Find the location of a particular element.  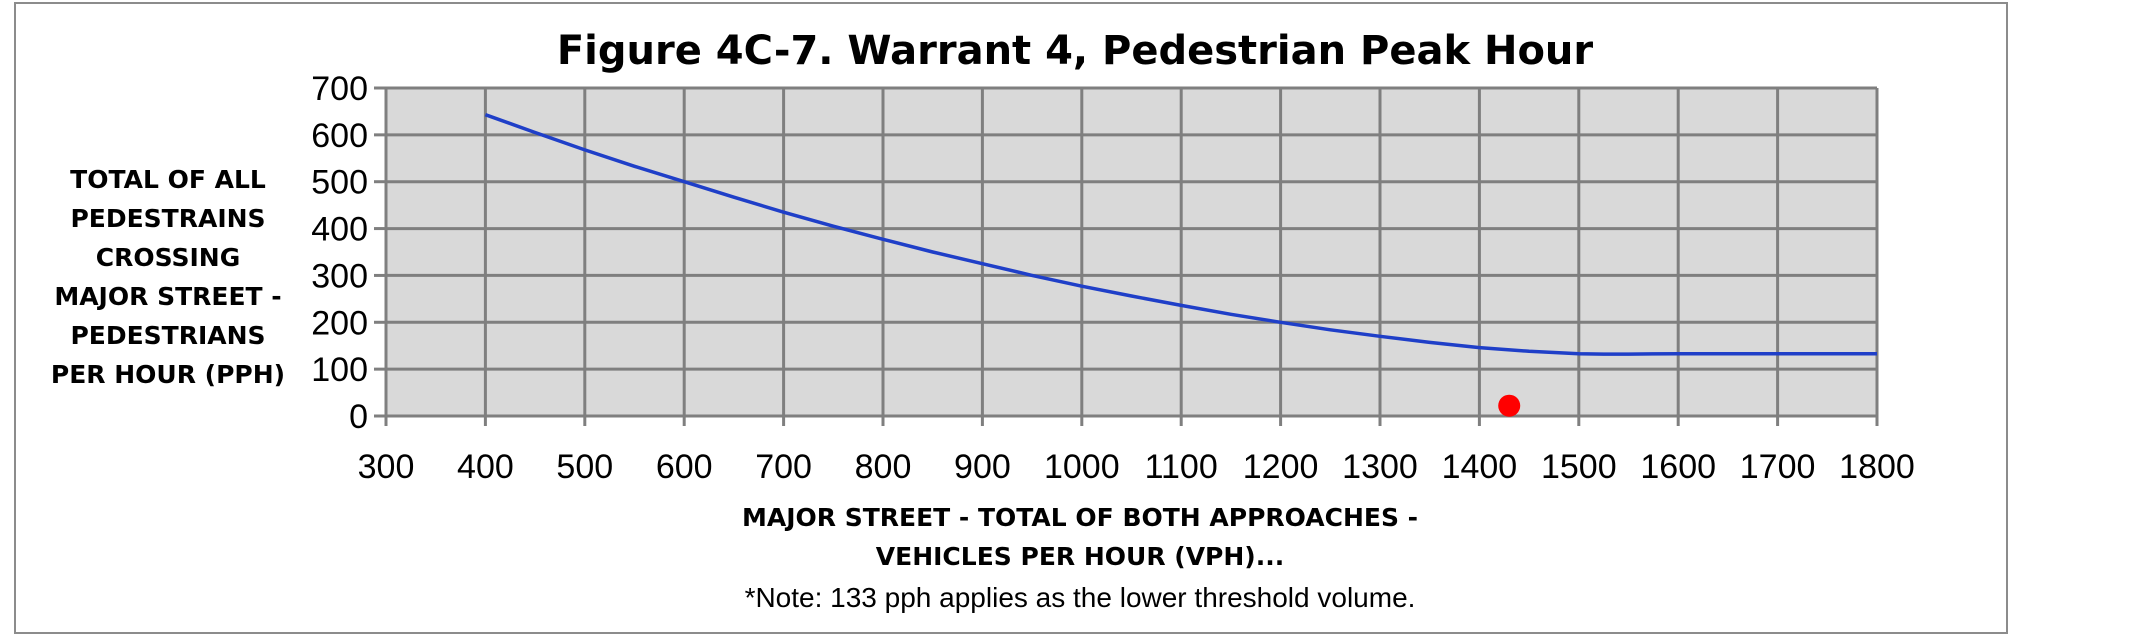

y-tick-label: 100 is located at coordinates (339, 370).